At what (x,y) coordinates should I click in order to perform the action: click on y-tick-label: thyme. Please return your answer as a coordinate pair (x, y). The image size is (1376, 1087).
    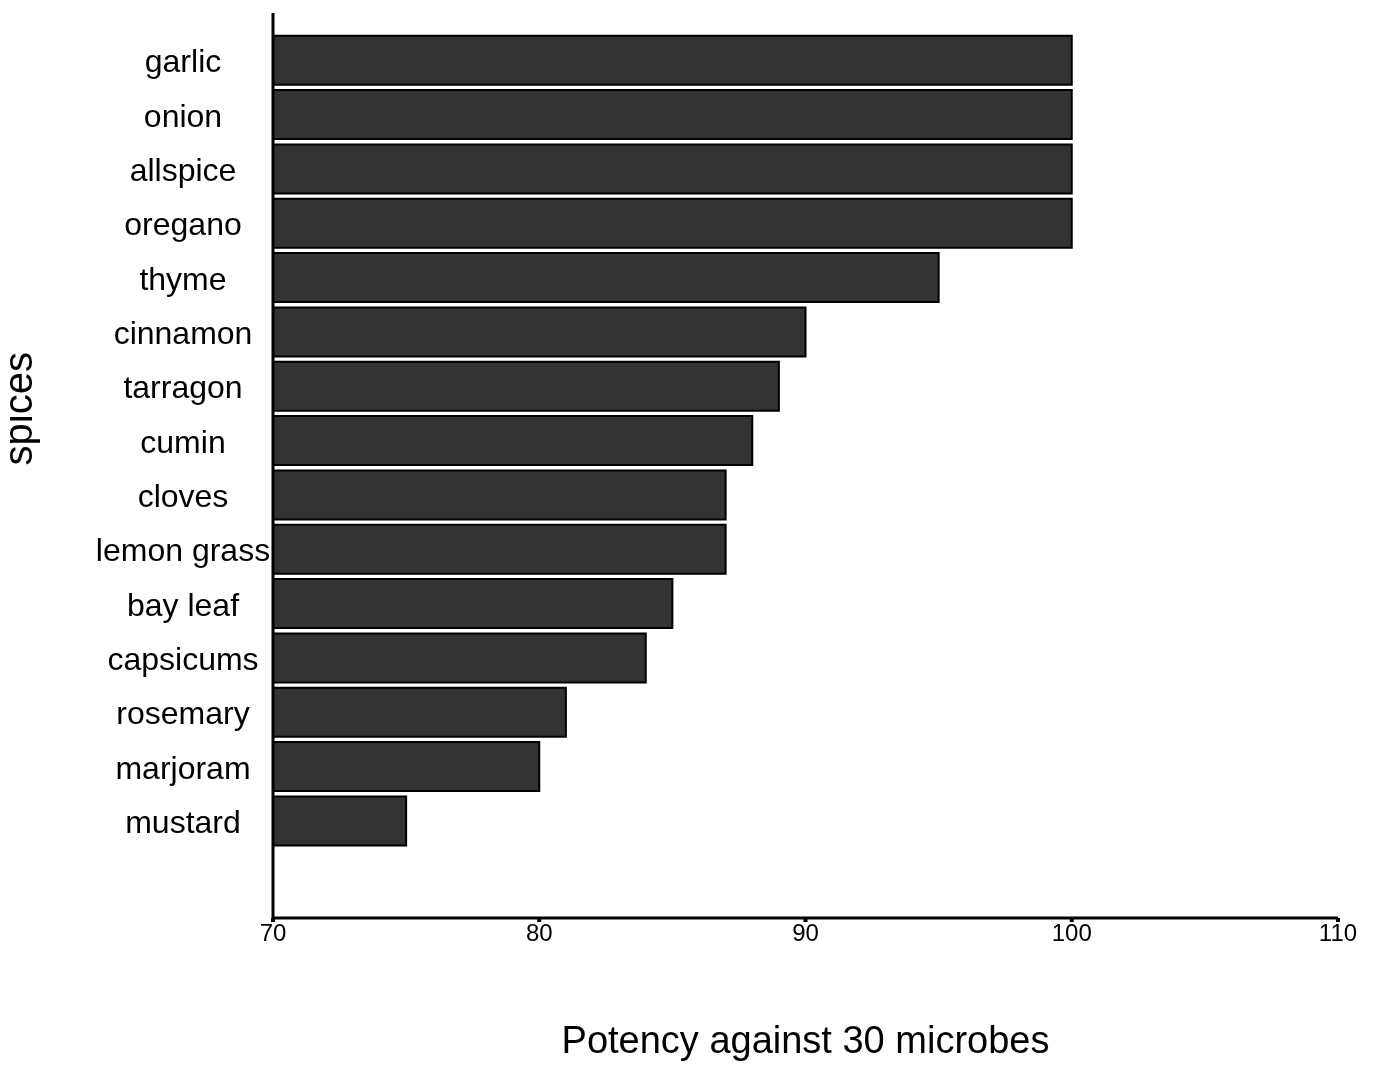
    Looking at the image, I should click on (183, 278).